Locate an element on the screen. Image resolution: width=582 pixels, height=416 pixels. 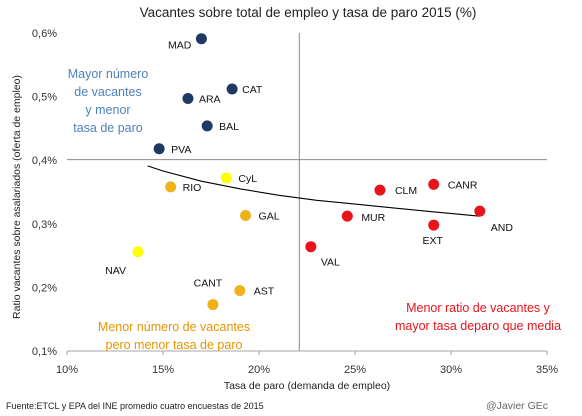
x-tick-label: 35% is located at coordinates (547, 370).